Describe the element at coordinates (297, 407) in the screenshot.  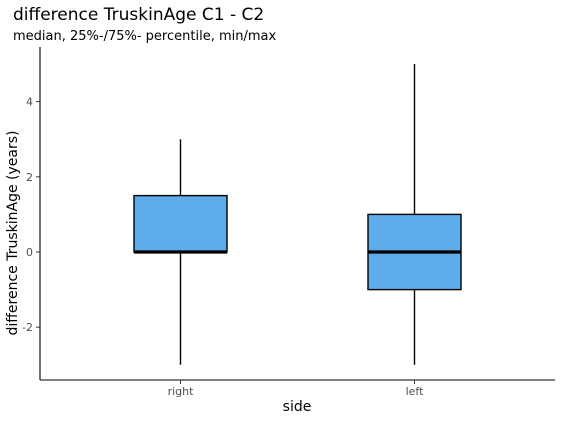
I see `x-axis-title: side` at that location.